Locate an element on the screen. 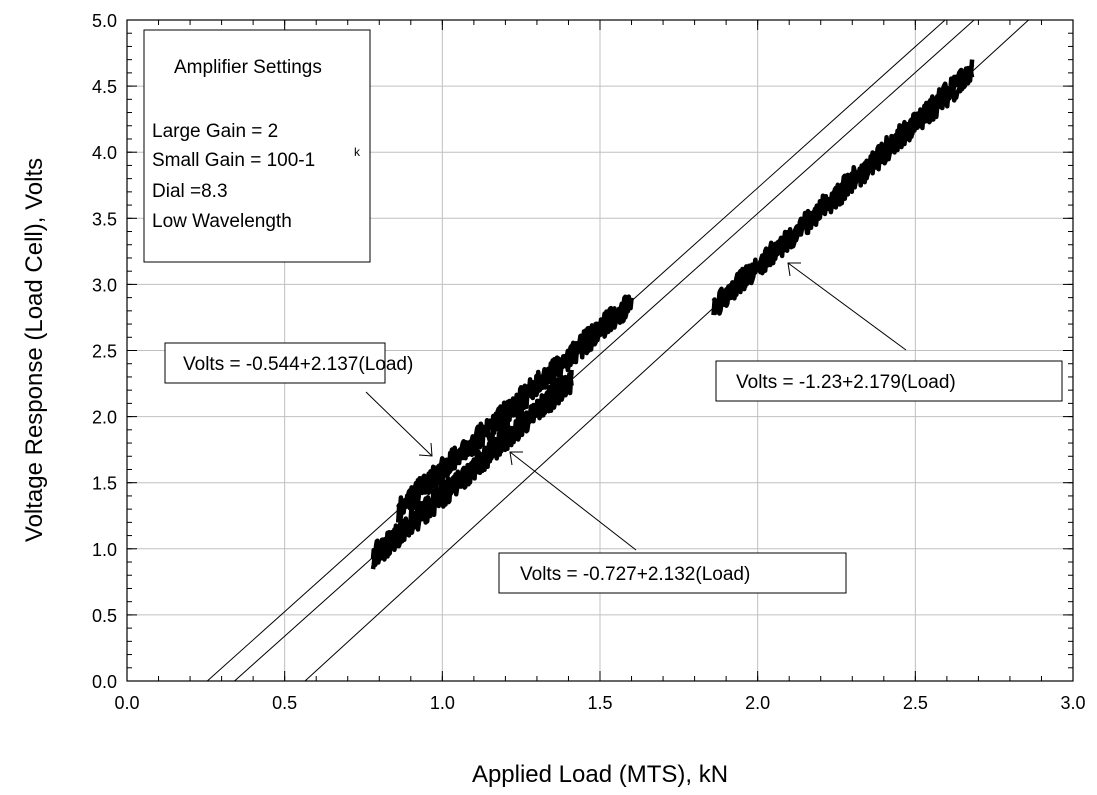 The image size is (1097, 795). x-tick-label: 1.5 is located at coordinates (599, 703).